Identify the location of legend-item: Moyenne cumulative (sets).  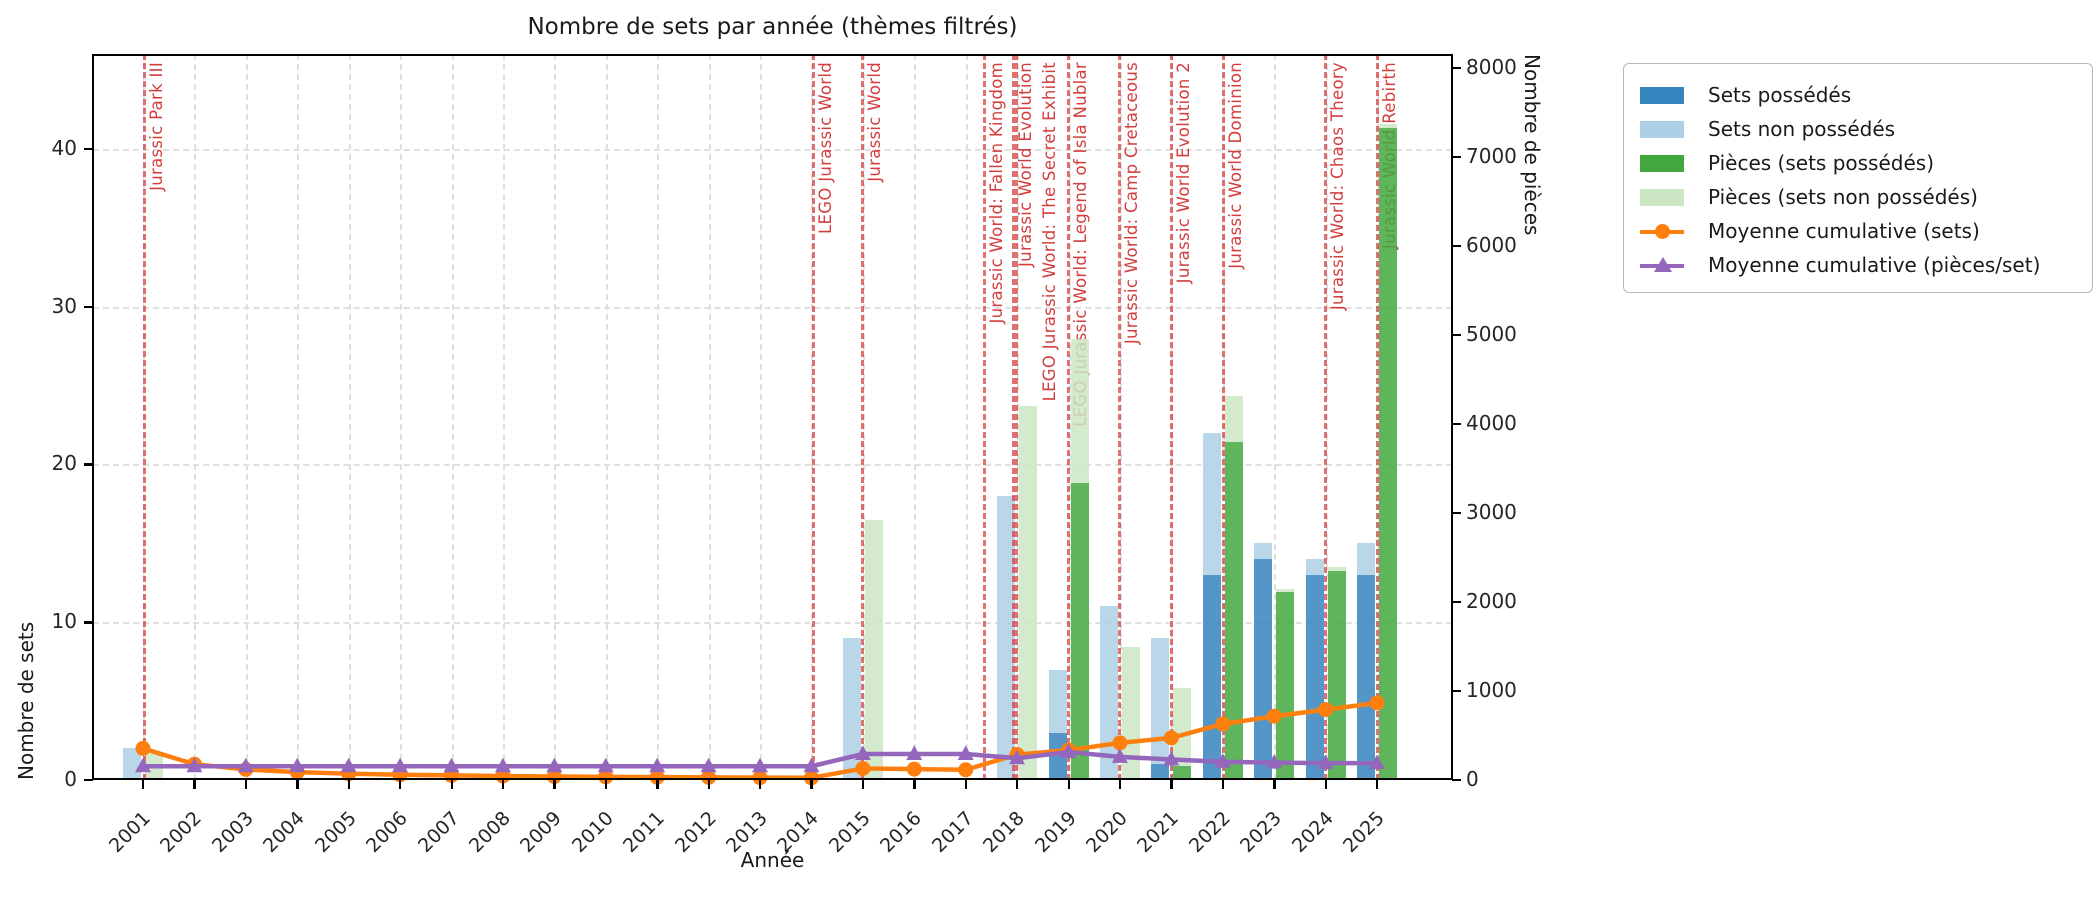
(1858, 231).